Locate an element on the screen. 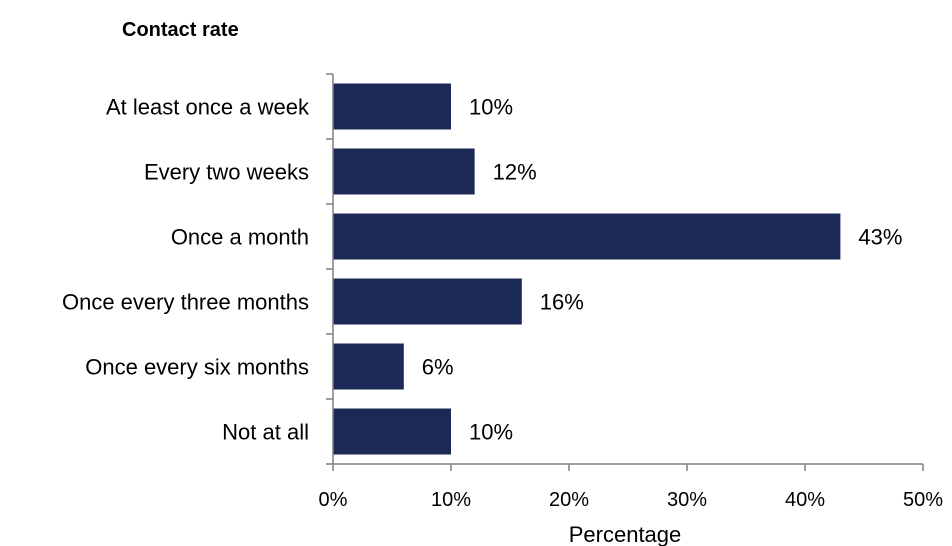 The width and height of the screenshot is (952, 546). category-label-2: Once a month is located at coordinates (240, 237).